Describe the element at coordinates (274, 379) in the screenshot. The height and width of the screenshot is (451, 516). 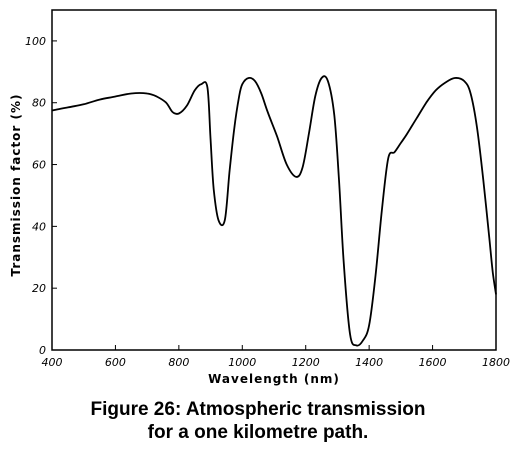
I see `x-axis-title: Wavelength (nm)` at that location.